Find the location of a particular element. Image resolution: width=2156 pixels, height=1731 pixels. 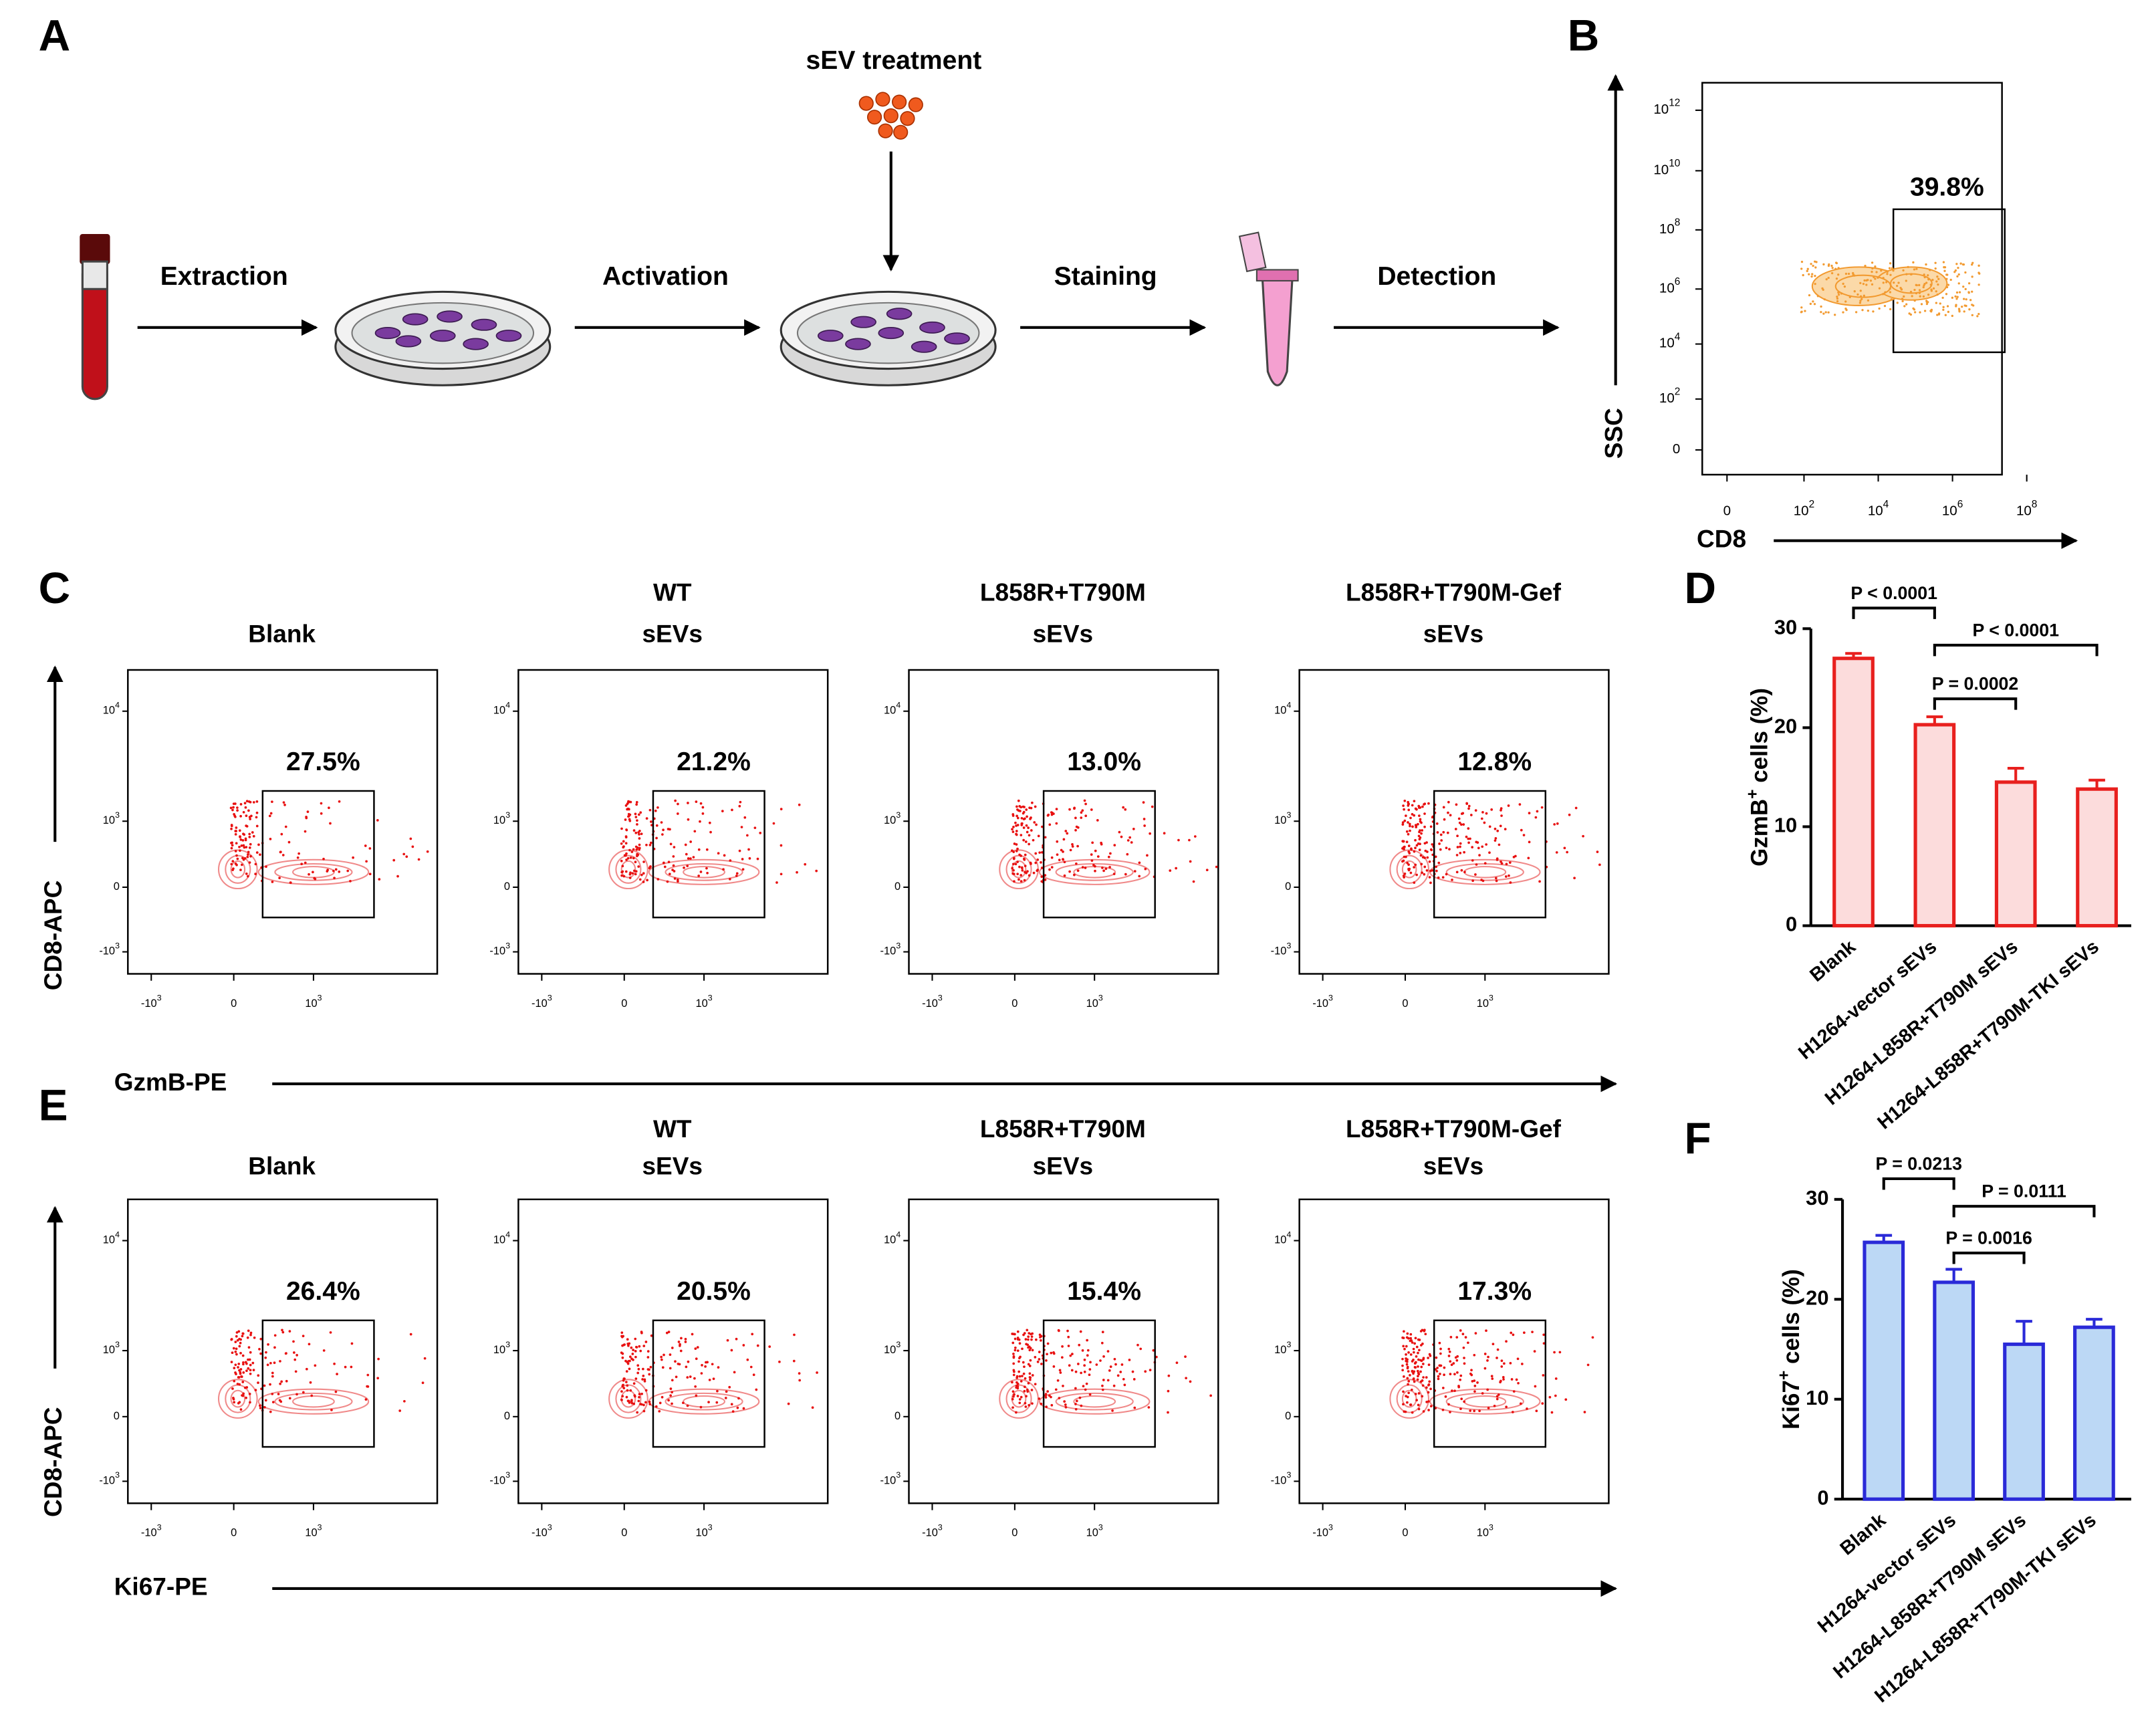

gate-percent: 39.8% is located at coordinates (1947, 186).